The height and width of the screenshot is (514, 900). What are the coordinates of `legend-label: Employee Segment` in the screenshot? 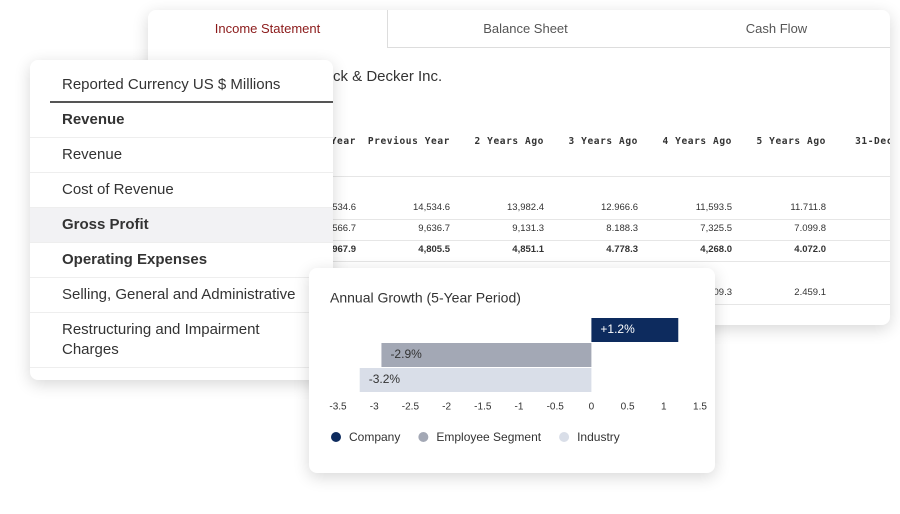 It's located at (488, 437).